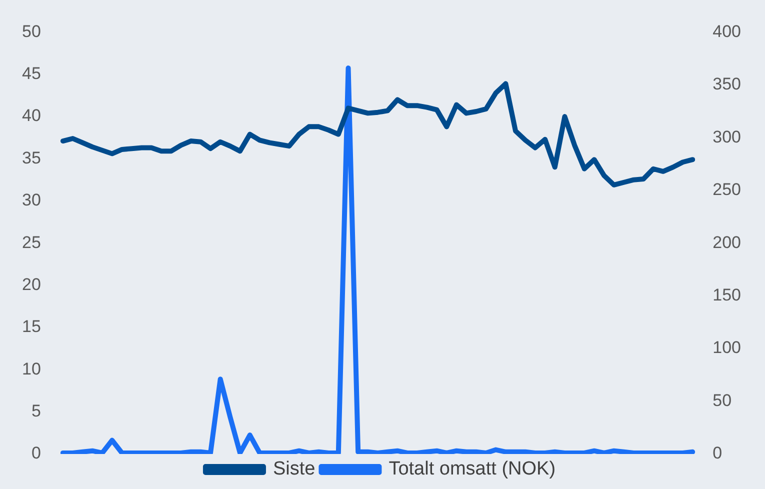 This screenshot has width=765, height=489. I want to click on y-tick-label: 10, so click(31, 368).